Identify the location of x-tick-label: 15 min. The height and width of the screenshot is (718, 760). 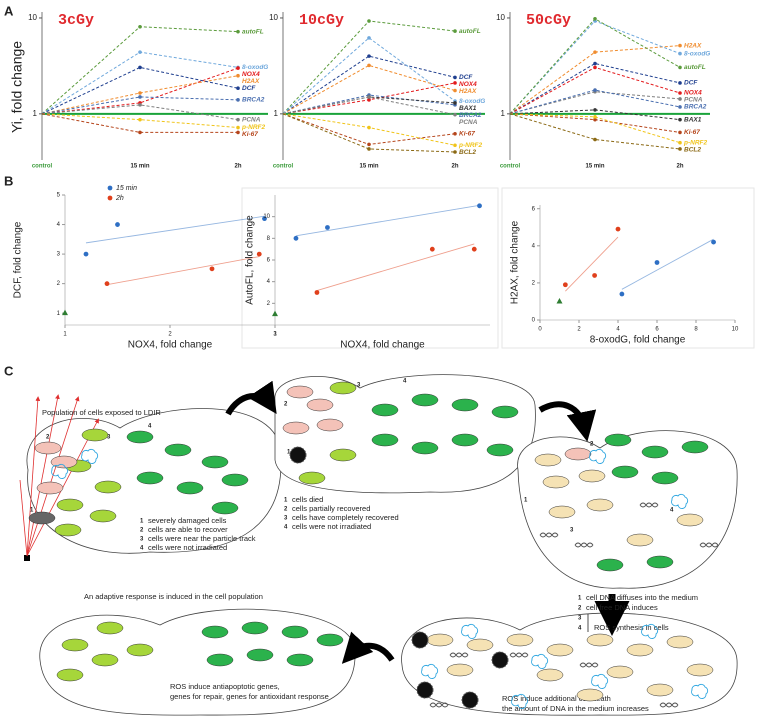
(594, 167).